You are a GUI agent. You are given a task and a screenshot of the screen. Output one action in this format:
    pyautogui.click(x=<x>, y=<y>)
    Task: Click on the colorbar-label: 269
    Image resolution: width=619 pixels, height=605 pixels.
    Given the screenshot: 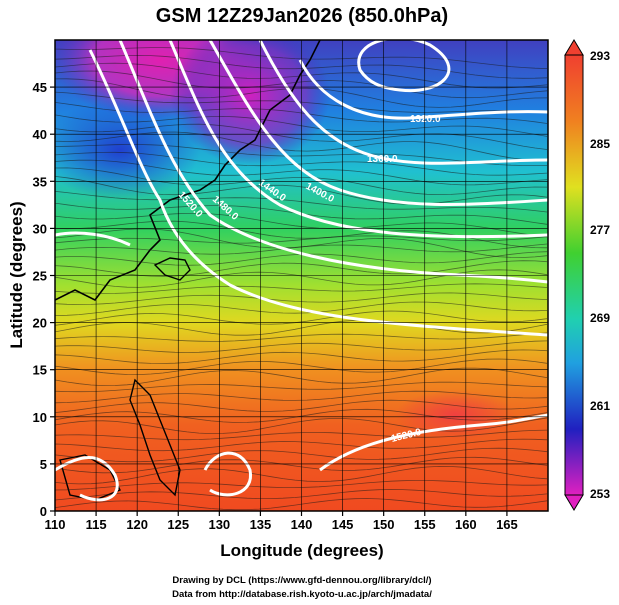 What is the action you would take?
    pyautogui.click(x=600, y=318)
    